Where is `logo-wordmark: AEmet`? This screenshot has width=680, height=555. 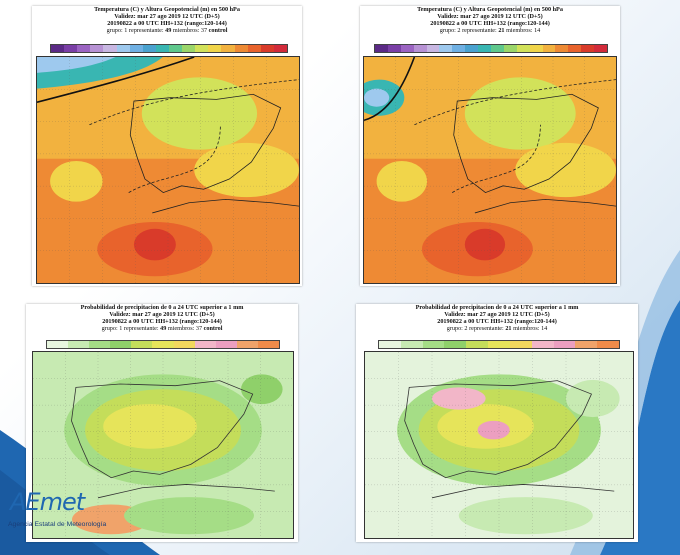 logo-wordmark: AEmet is located at coordinates (47, 502).